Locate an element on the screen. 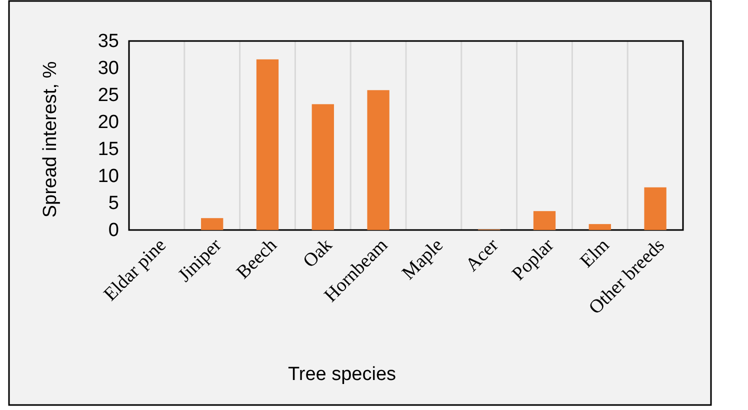  y-tick-label: 15 is located at coordinates (108, 149).